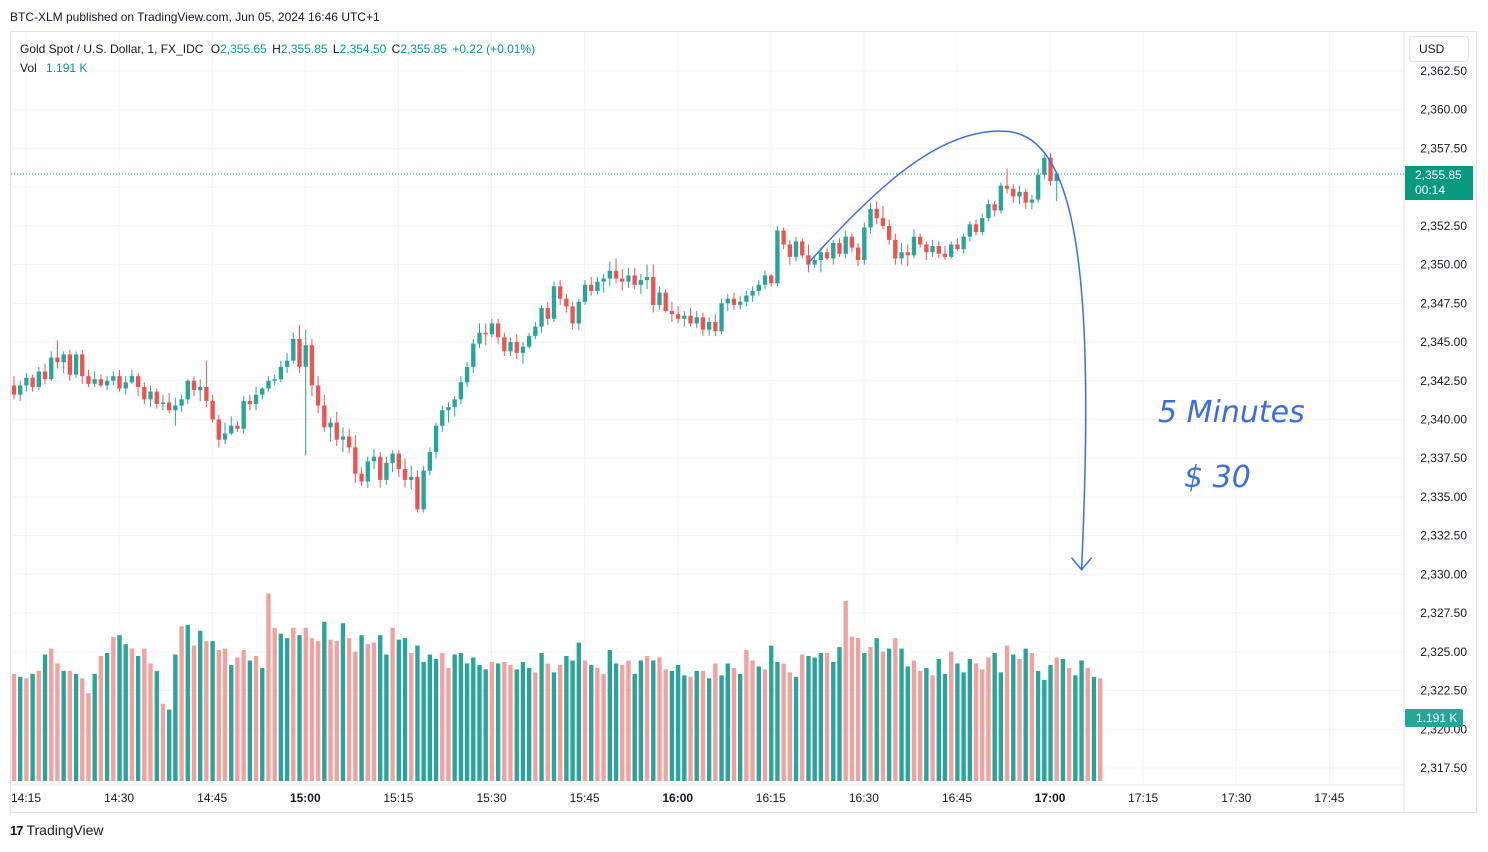 The height and width of the screenshot is (852, 1488). What do you see at coordinates (1443, 691) in the screenshot?
I see `y-tick-label: 2,322.50` at bounding box center [1443, 691].